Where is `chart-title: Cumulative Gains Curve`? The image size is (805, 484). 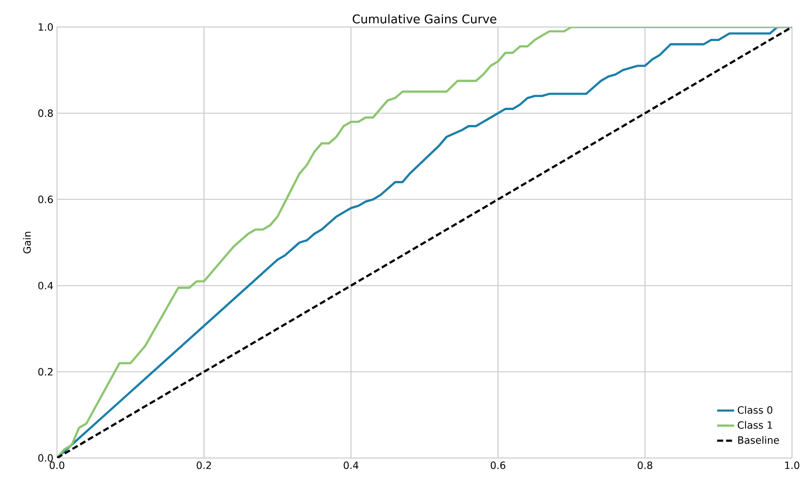 chart-title: Cumulative Gains Curve is located at coordinates (424, 19).